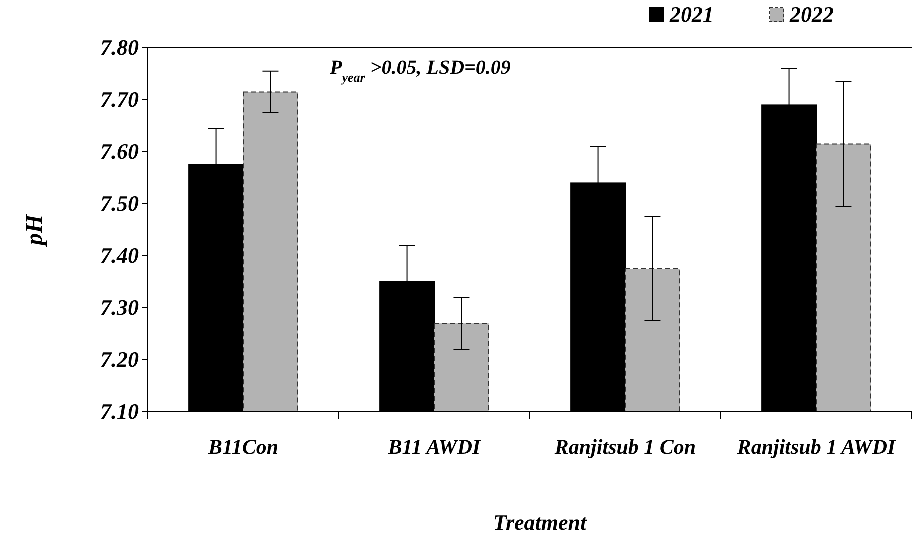 Image resolution: width=922 pixels, height=536 pixels. I want to click on legend-label: 2022, so click(811, 14).